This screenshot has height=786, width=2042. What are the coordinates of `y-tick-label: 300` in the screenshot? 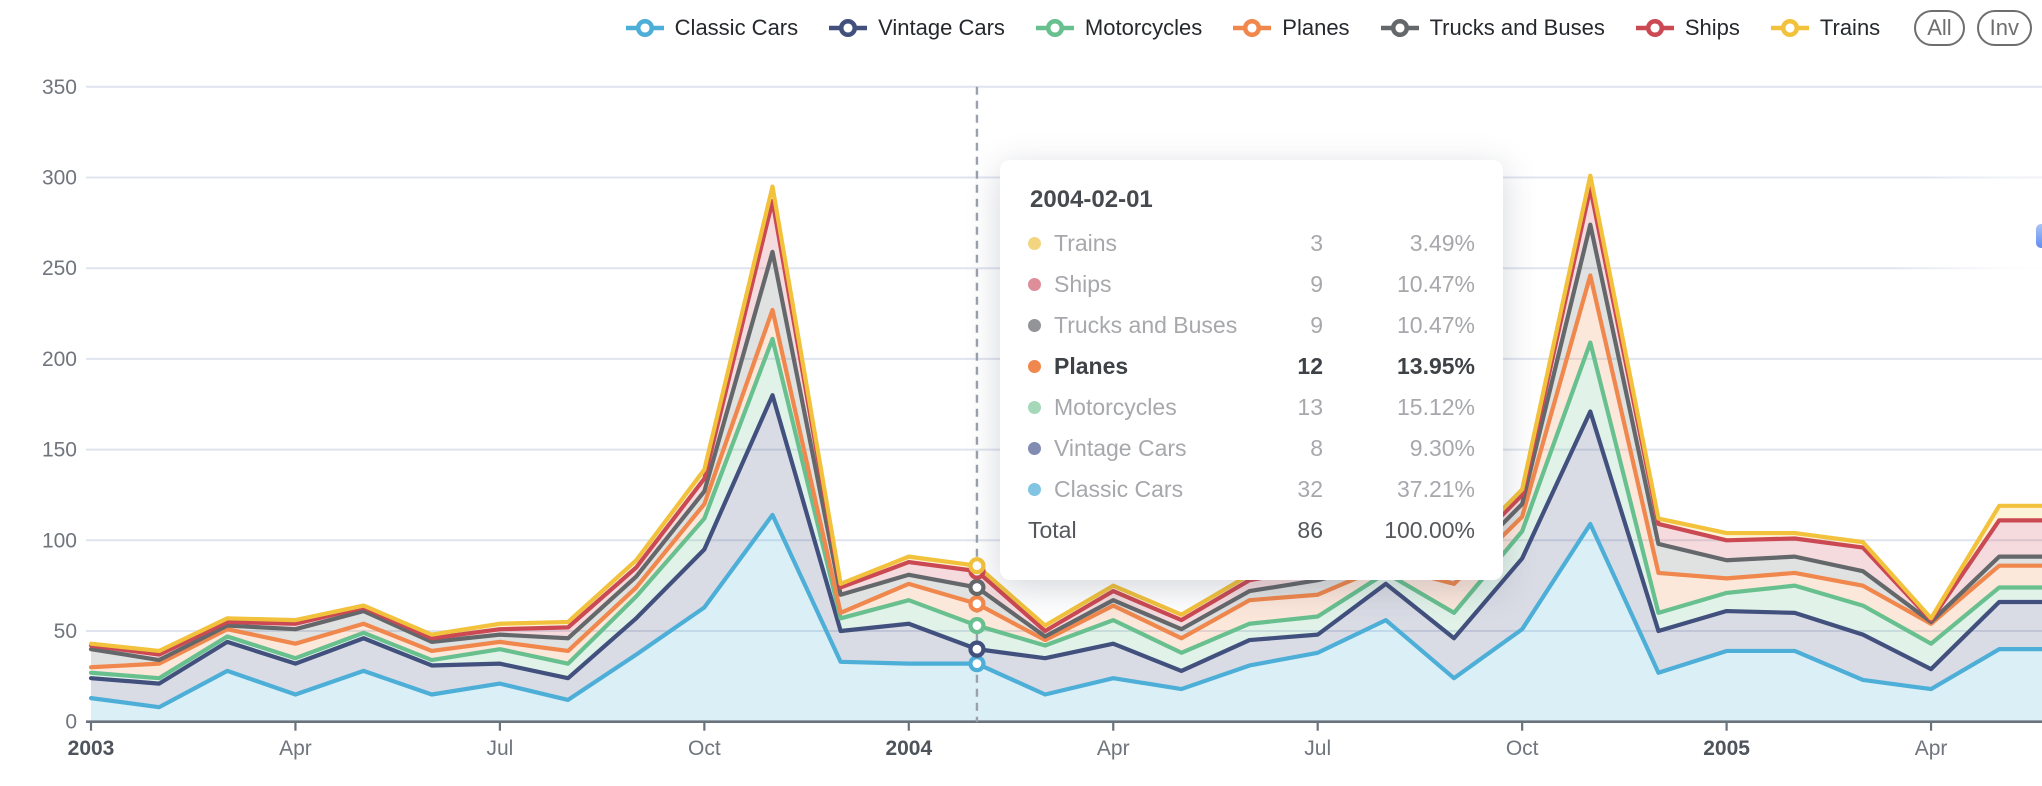 It's located at (59, 178).